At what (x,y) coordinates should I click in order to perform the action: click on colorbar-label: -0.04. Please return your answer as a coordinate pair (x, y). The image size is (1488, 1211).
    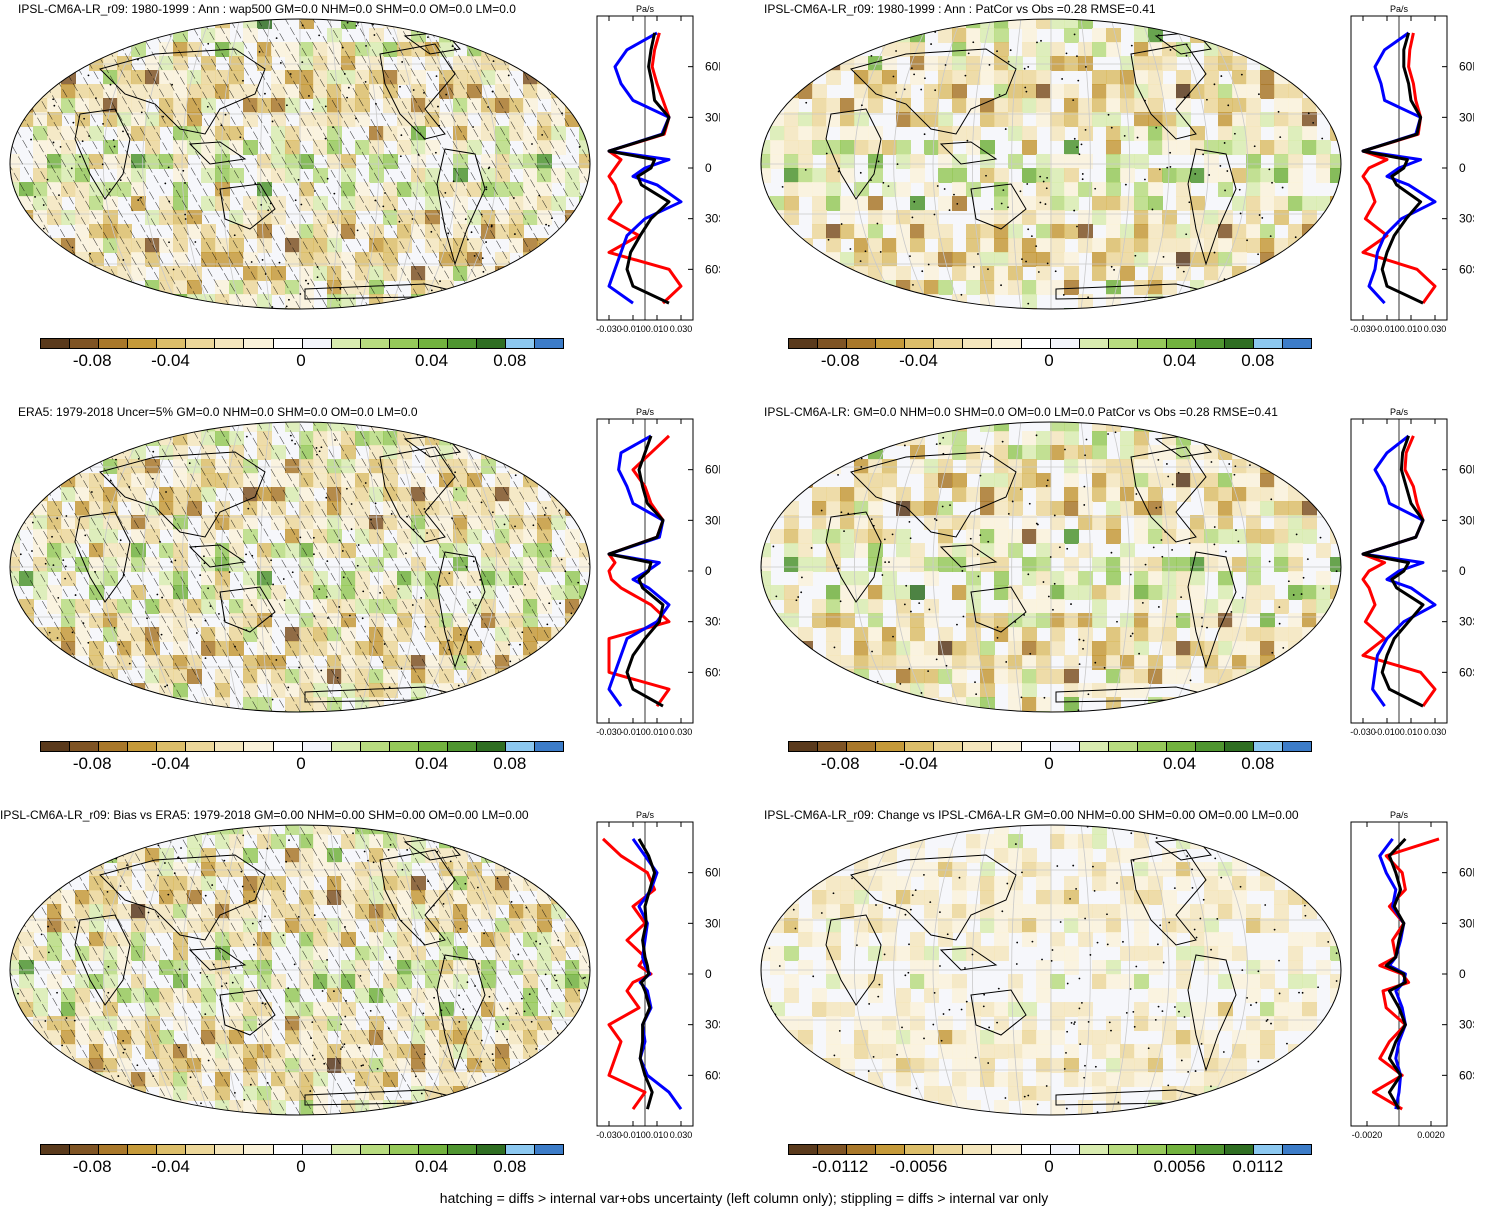
    Looking at the image, I should click on (918, 360).